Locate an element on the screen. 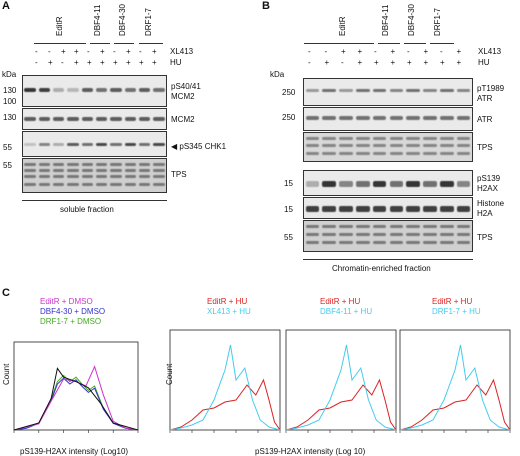  panel-c-letter: C is located at coordinates (6, 293).